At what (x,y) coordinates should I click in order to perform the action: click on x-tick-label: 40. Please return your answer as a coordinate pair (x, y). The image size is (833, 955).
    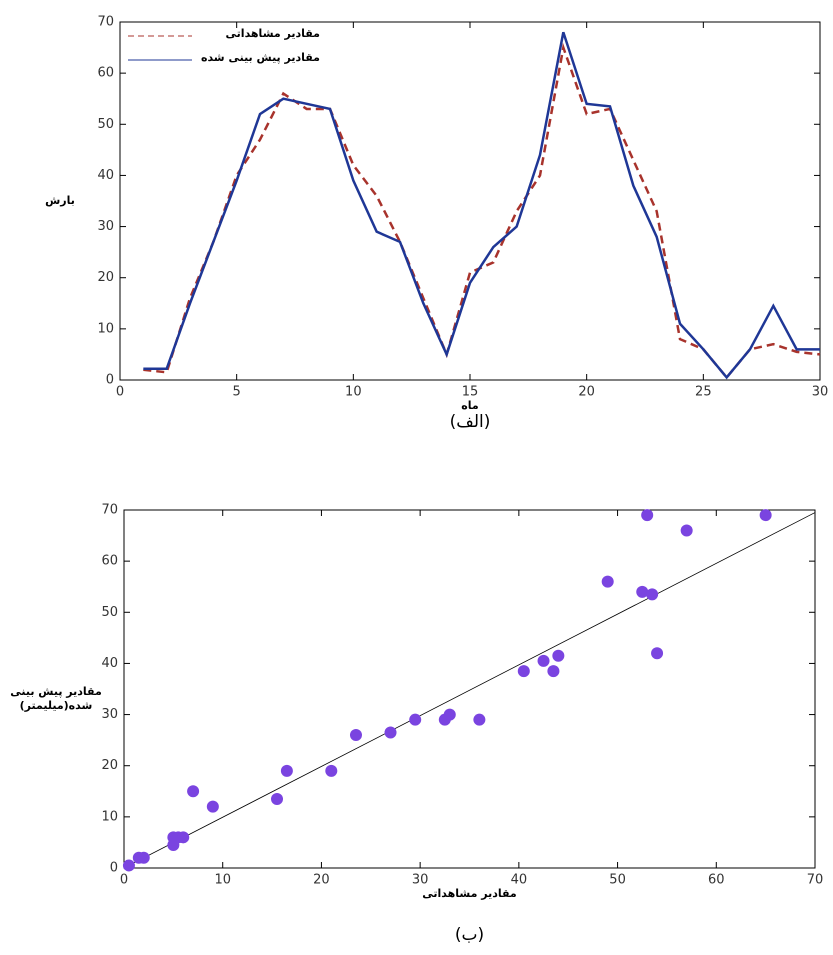
    Looking at the image, I should click on (519, 880).